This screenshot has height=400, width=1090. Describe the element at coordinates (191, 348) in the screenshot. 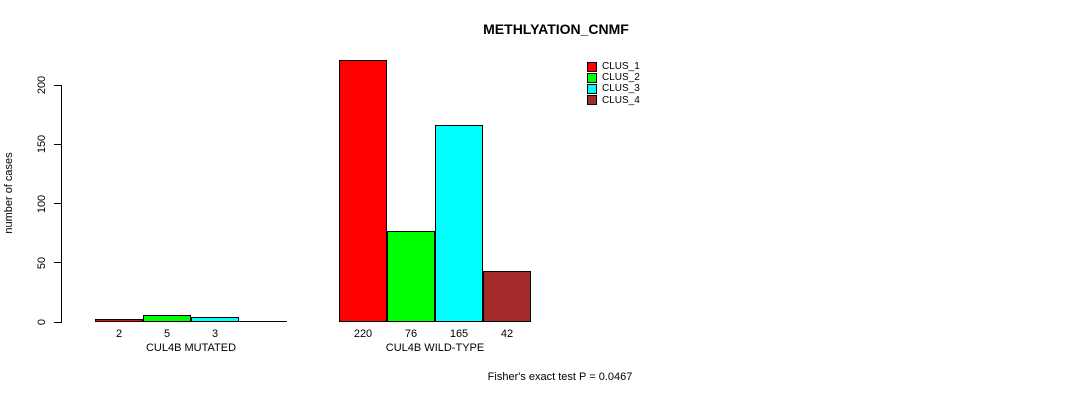

I see `x-group-label-mutated: CUL4B MUTATED` at that location.